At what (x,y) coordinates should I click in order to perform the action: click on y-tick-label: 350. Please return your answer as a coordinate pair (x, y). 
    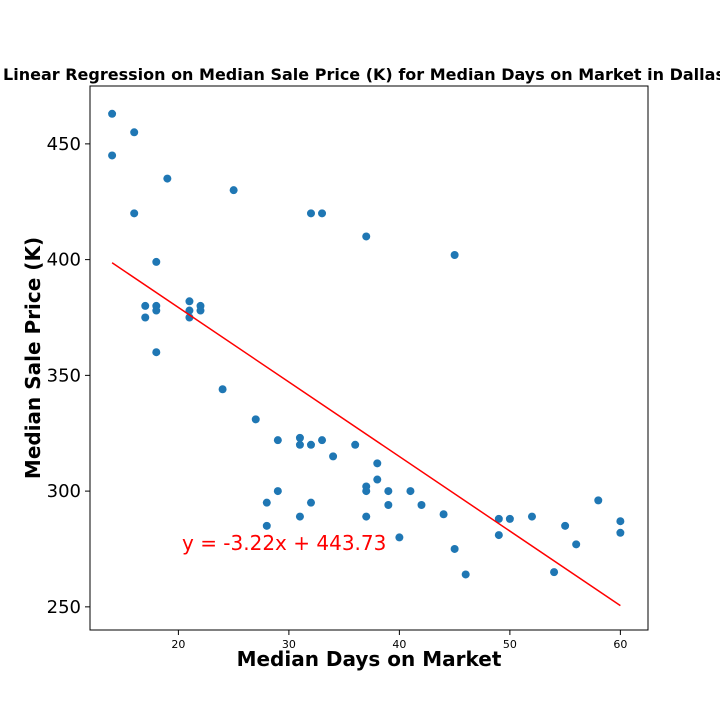
    Looking at the image, I should click on (64, 375).